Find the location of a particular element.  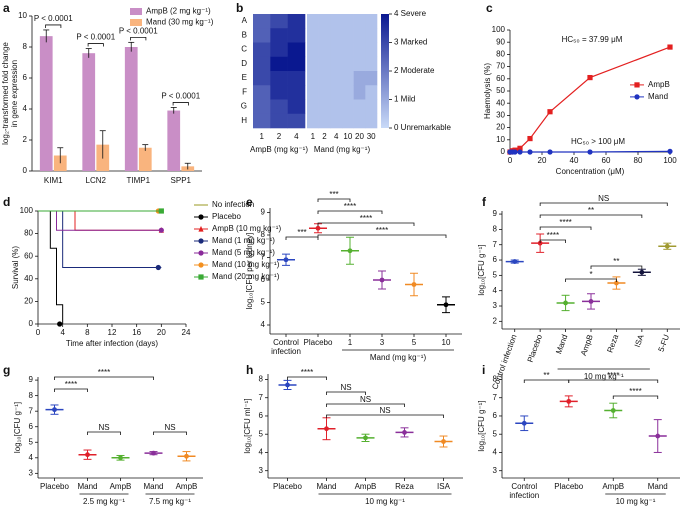

y-tick-label: 50 is located at coordinates (500, 90).